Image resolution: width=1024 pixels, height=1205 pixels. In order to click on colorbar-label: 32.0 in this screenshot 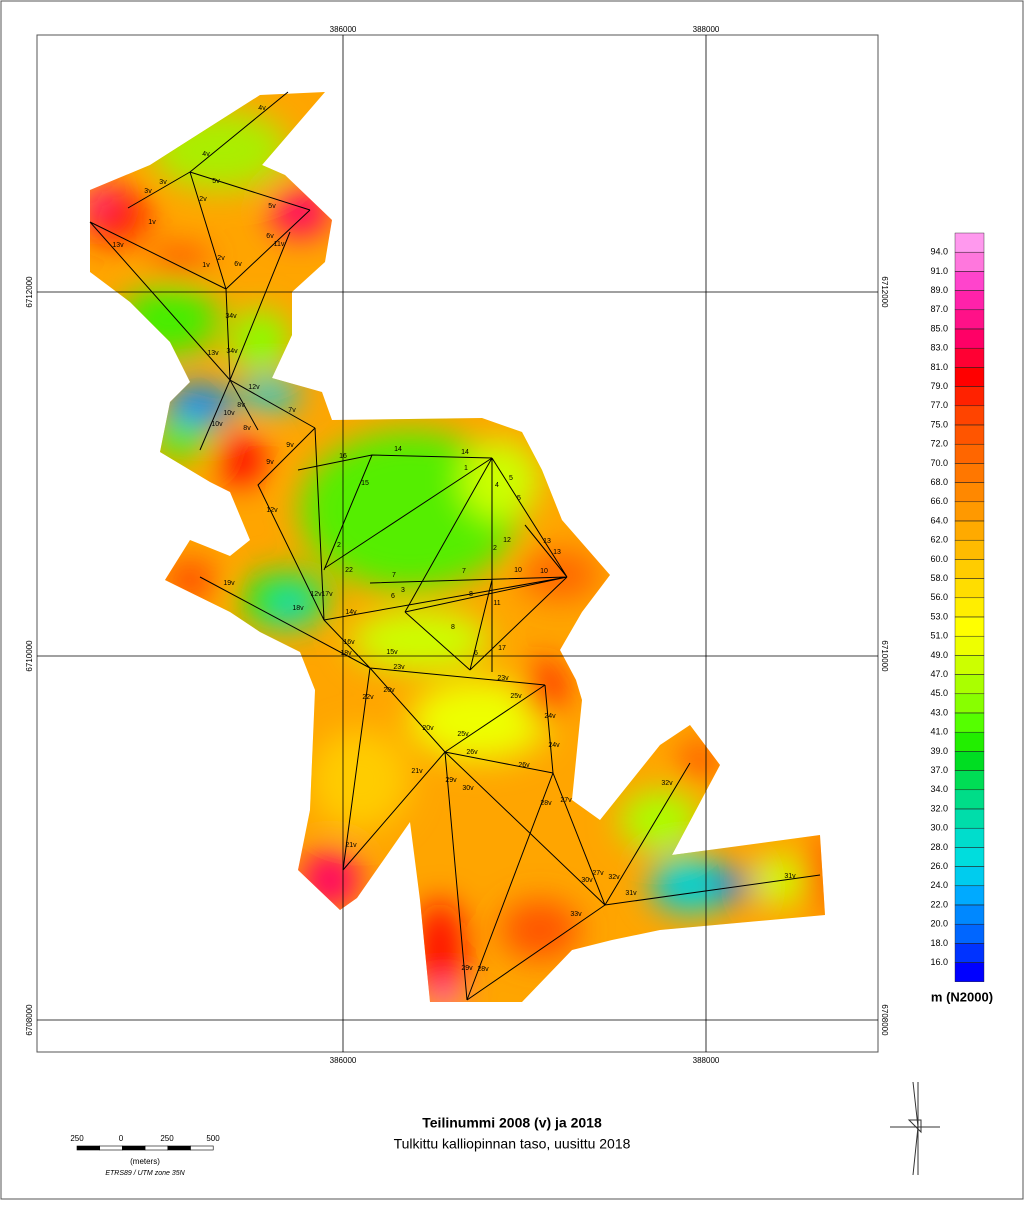, I will do `click(939, 808)`.